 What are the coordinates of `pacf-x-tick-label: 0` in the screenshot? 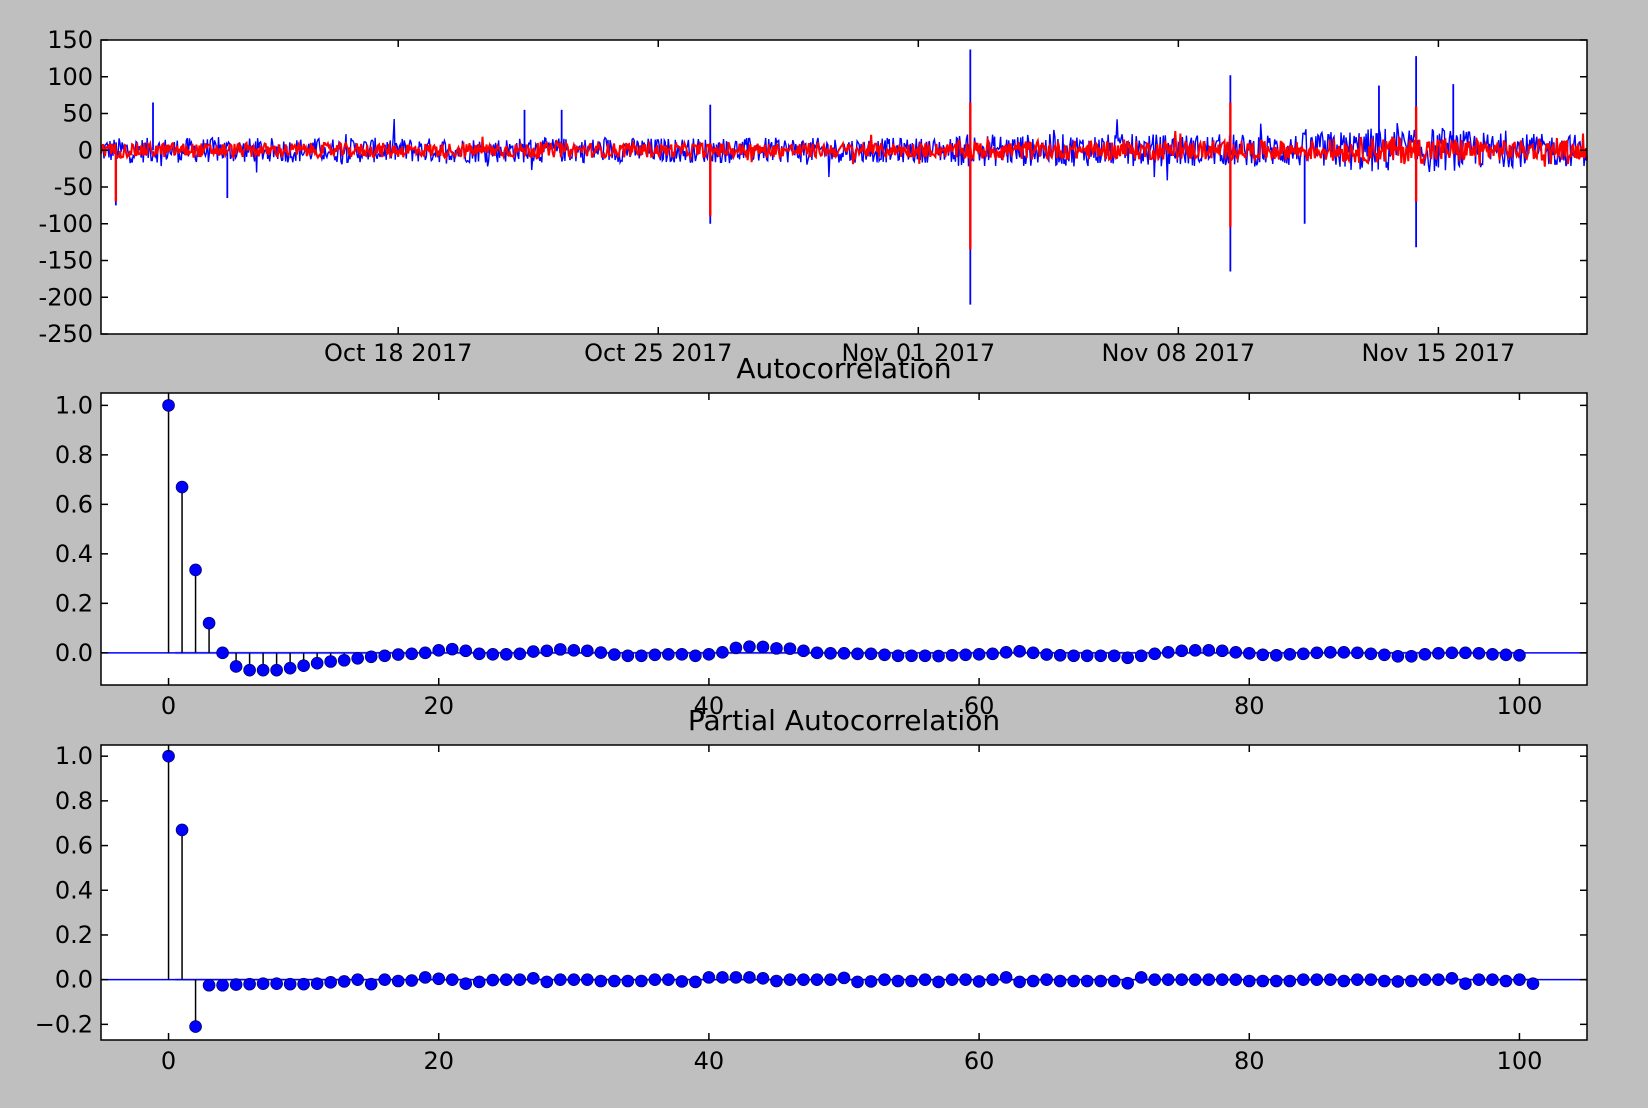 It's located at (168, 1061).